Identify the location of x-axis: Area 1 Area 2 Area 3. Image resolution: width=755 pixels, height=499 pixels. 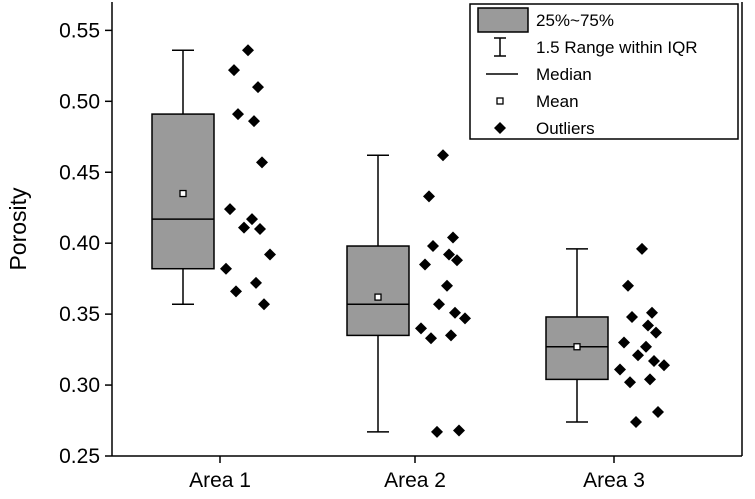
(417, 474).